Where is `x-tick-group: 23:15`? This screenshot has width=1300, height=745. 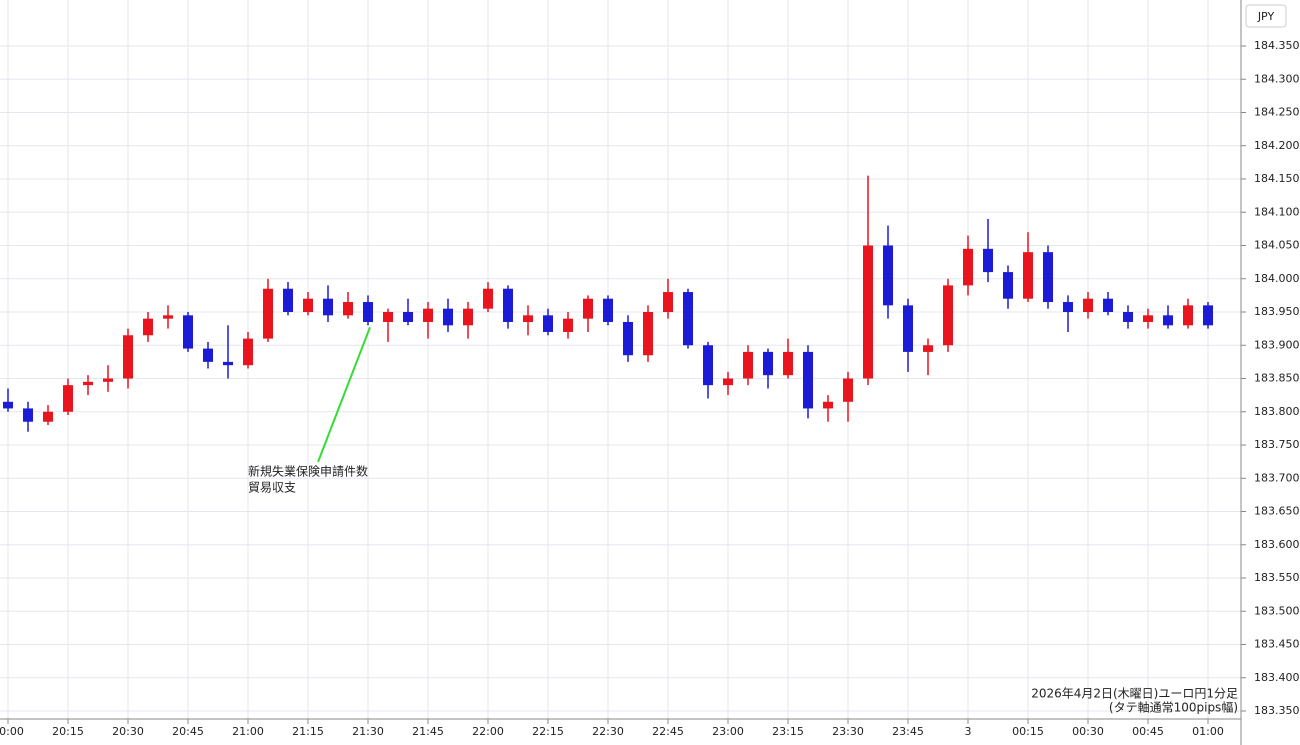 x-tick-group: 23:15 is located at coordinates (788, 728).